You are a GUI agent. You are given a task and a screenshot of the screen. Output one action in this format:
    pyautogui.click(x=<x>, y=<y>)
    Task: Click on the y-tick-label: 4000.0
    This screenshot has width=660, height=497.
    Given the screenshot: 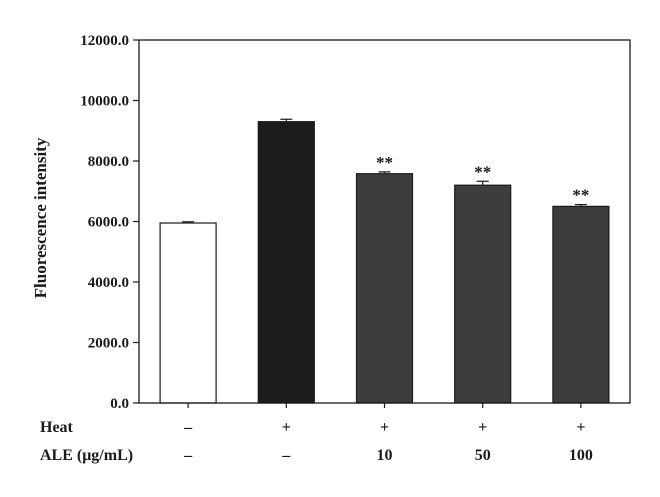 What is the action you would take?
    pyautogui.click(x=108, y=283)
    